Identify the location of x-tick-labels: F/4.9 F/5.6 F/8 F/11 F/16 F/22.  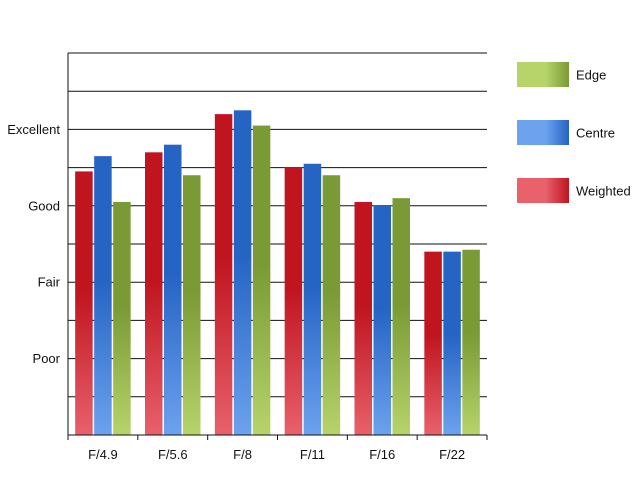
(276, 454).